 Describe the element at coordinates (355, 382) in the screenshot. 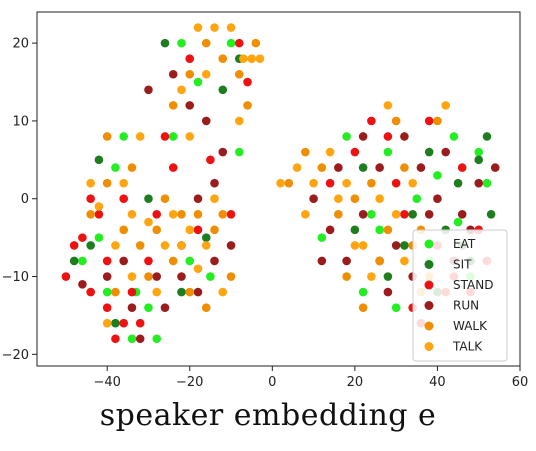

I see `x-tick-label: 20` at that location.